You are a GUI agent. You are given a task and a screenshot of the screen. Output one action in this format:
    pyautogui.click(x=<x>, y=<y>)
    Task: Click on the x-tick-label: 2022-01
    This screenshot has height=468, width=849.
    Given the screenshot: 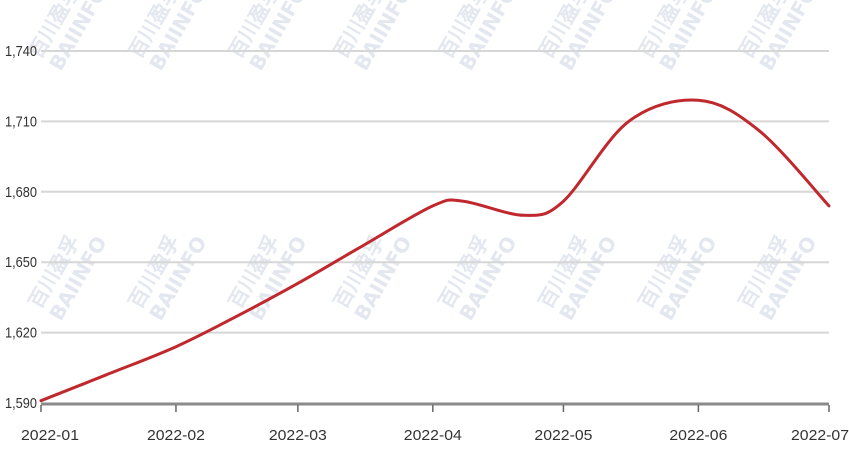 What is the action you would take?
    pyautogui.click(x=50, y=435)
    